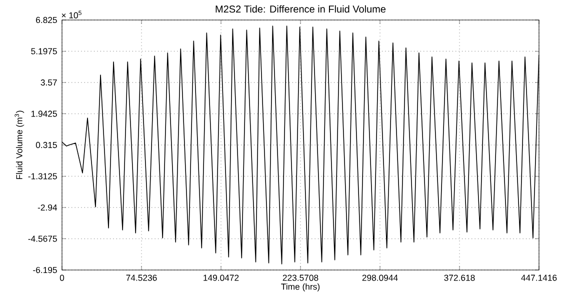  I want to click on y-tick-label: -4.5675, so click(42, 239).